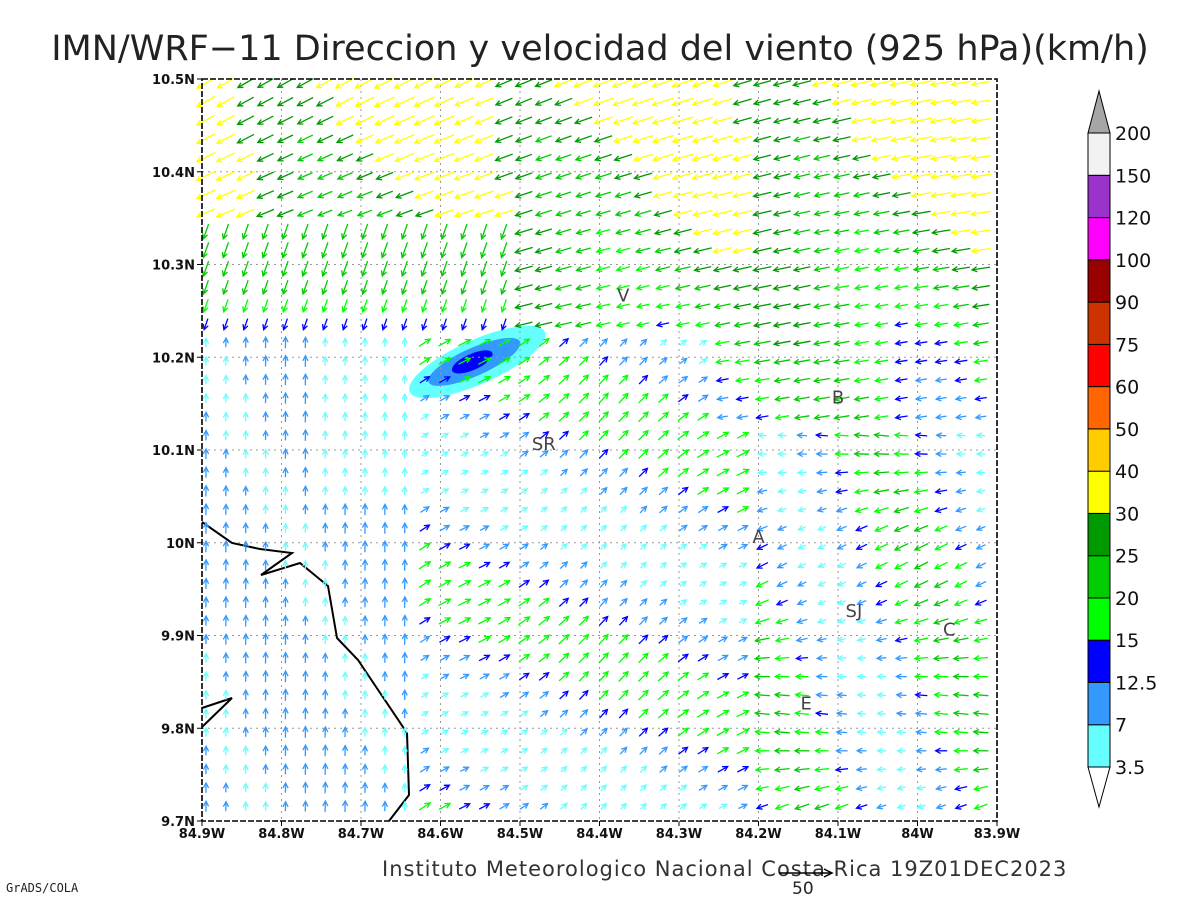 The width and height of the screenshot is (1200, 900). Describe the element at coordinates (1127, 430) in the screenshot. I see `colorbar-label: 50` at that location.